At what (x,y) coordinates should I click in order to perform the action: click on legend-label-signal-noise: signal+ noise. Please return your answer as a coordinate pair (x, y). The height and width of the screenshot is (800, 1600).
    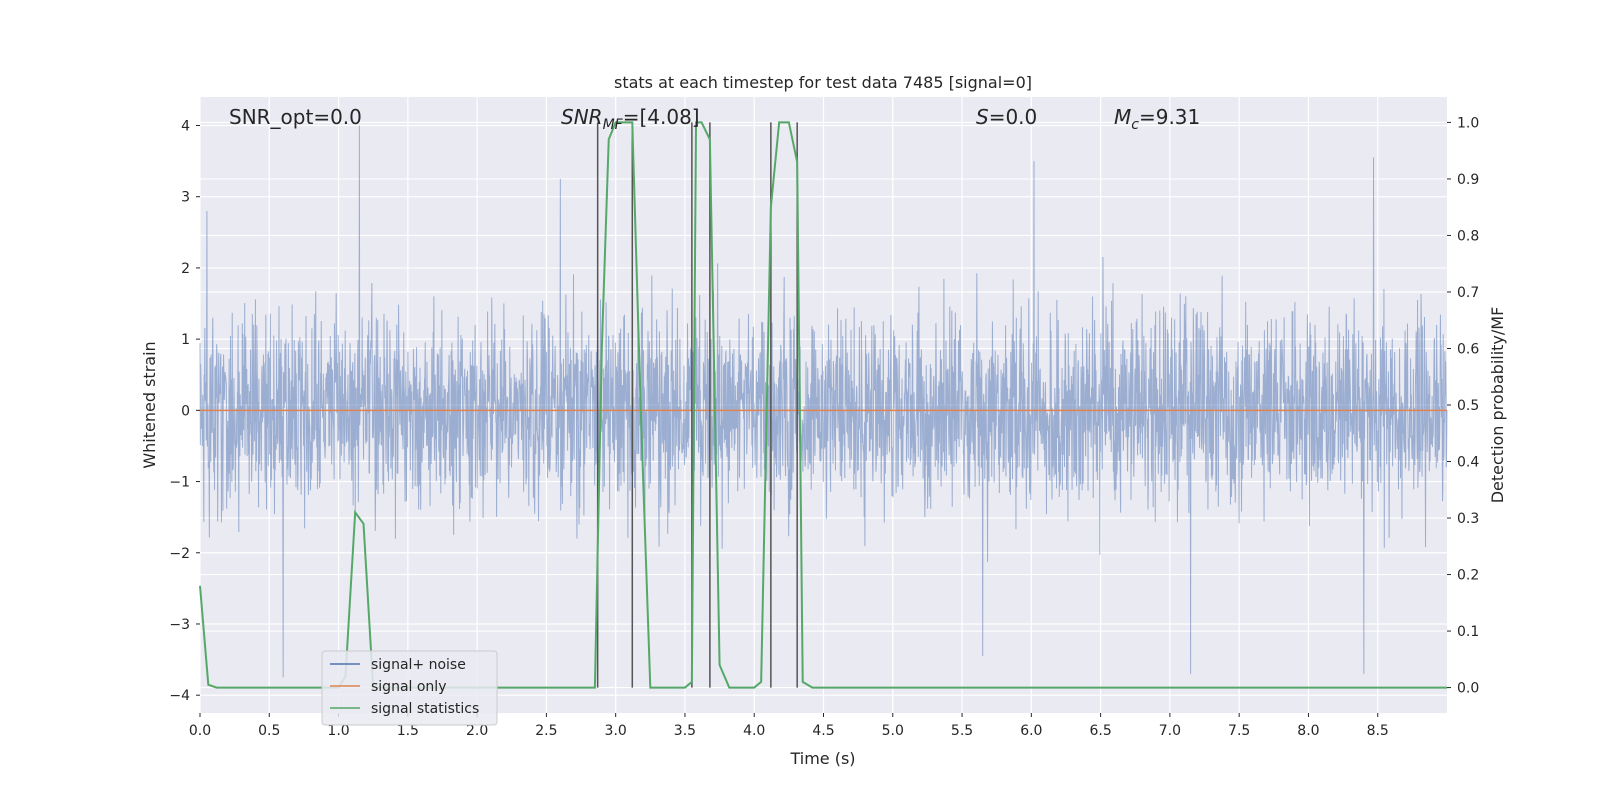
    Looking at the image, I should click on (418, 665).